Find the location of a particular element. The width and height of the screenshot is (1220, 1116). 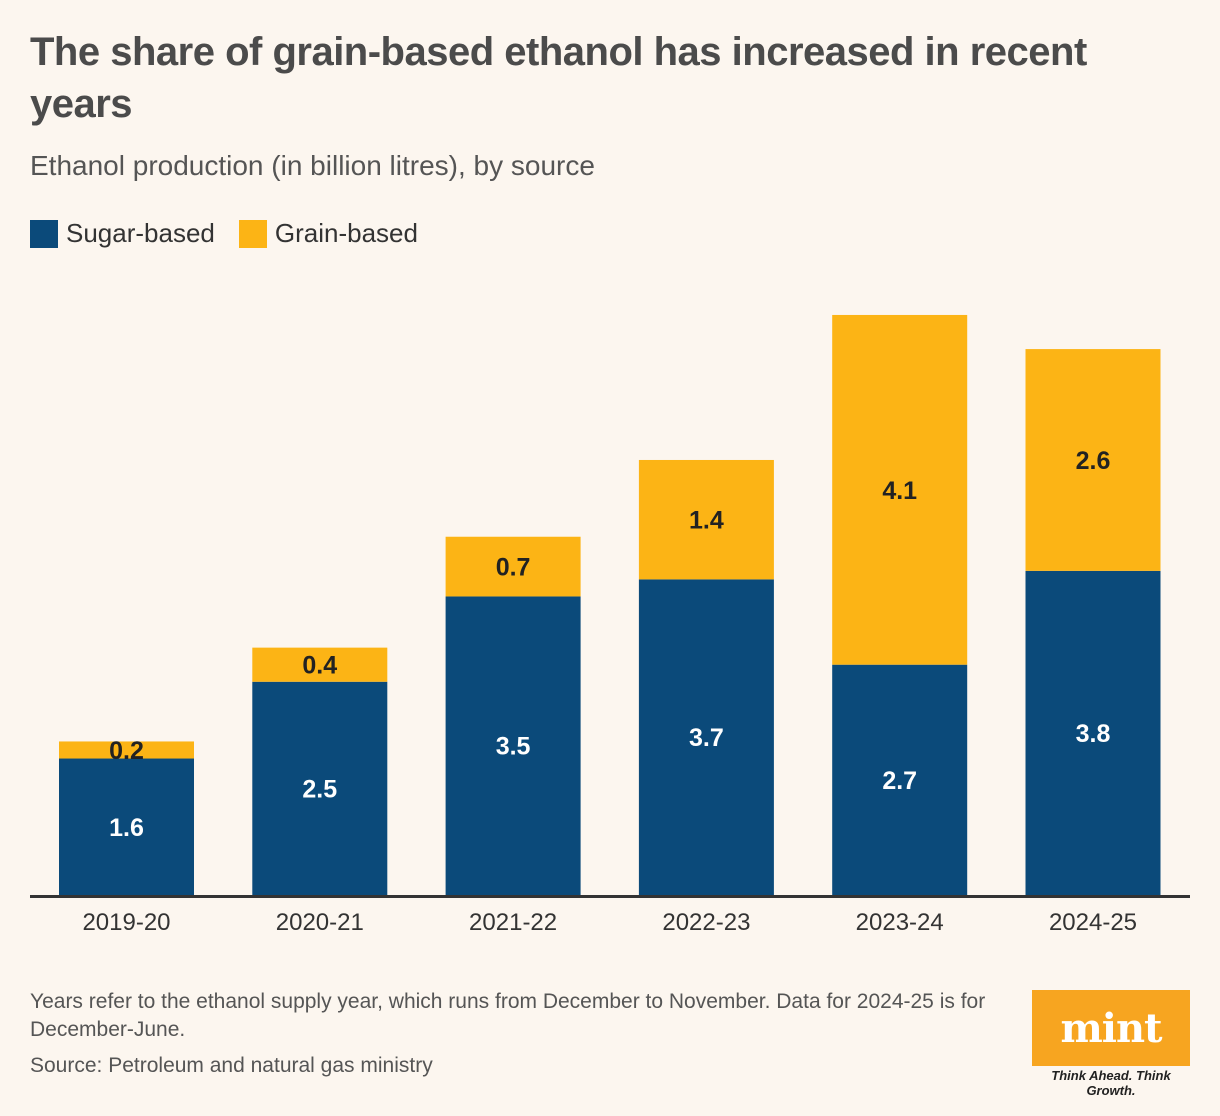

data-label-sugar-2020-21: 2.5 is located at coordinates (319, 789).